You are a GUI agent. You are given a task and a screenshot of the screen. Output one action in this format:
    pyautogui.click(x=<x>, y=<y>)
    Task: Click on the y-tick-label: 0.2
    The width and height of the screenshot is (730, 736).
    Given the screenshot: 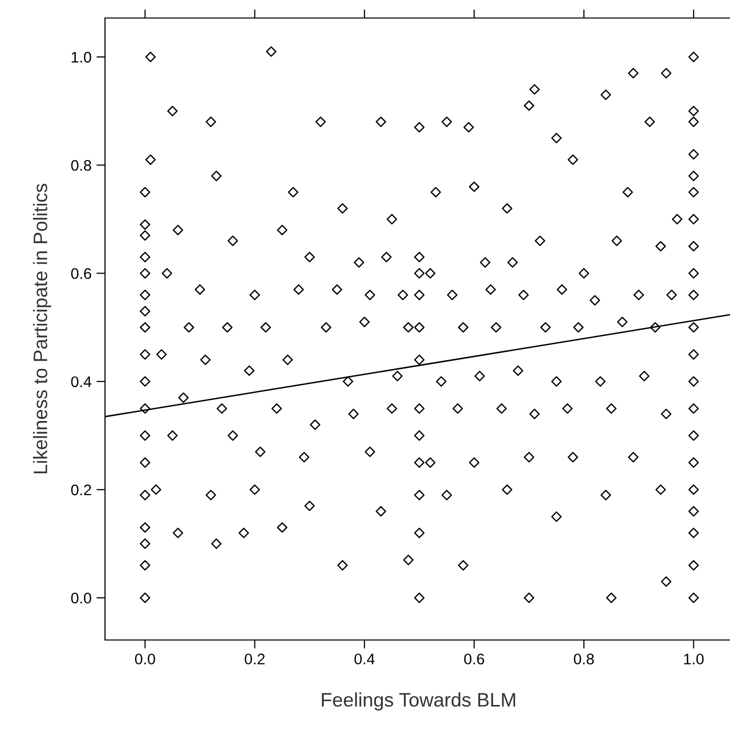 What is the action you would take?
    pyautogui.click(x=81, y=490)
    